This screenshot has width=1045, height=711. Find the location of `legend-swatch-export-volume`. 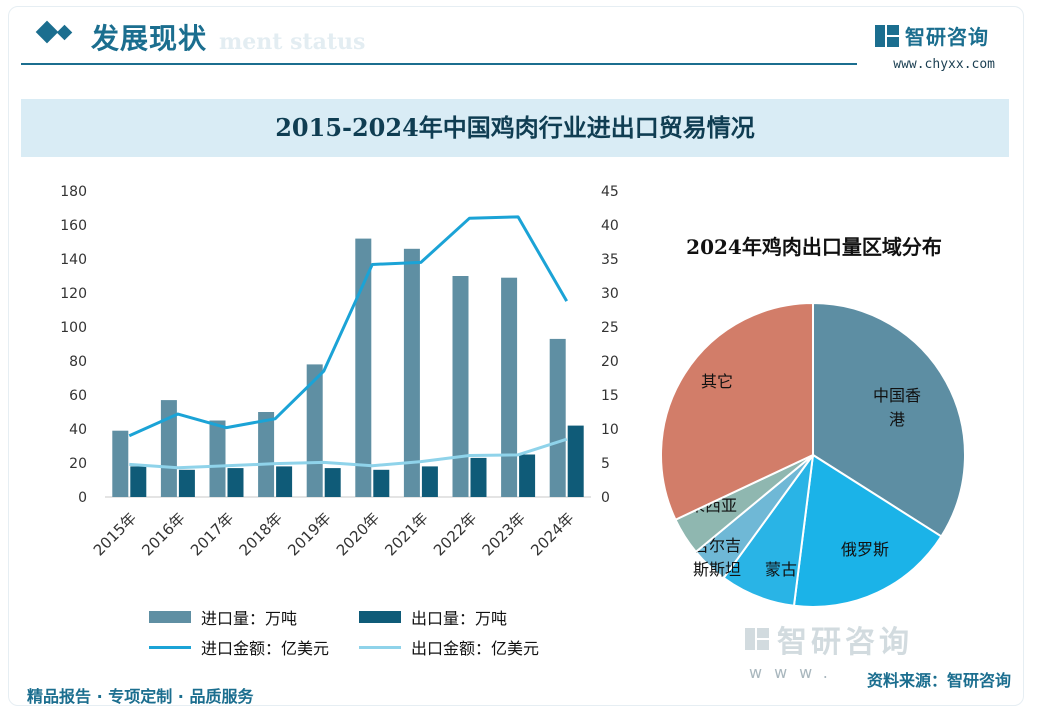

legend-swatch-export-volume is located at coordinates (380, 617).